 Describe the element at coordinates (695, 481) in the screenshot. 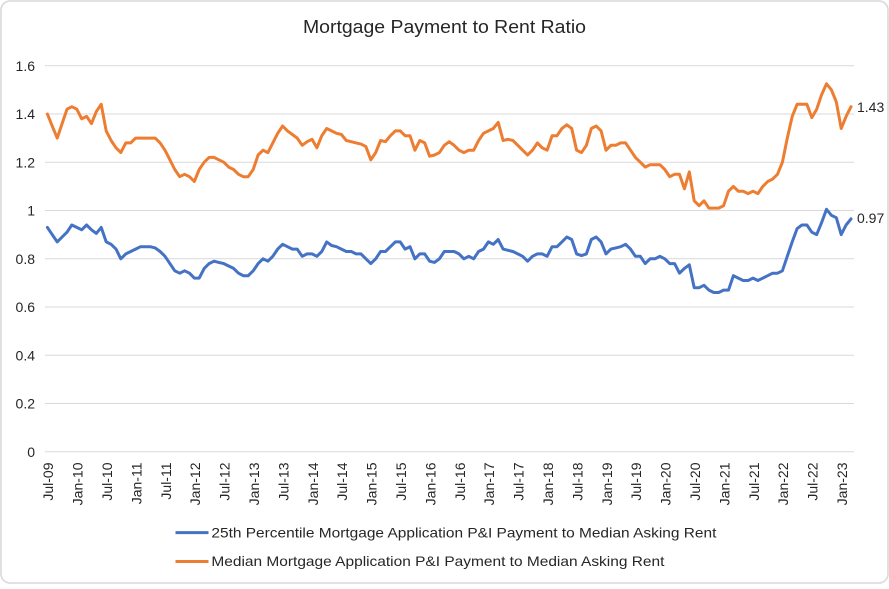

I see `svg-text: Jul-20` at that location.